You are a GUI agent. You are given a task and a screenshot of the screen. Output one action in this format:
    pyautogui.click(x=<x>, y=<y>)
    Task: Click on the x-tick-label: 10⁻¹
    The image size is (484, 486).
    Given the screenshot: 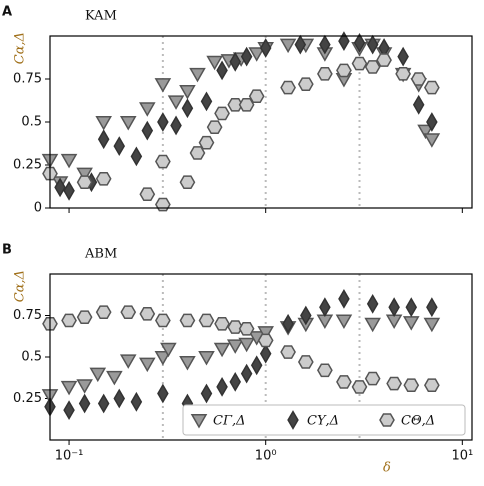 What is the action you would take?
    pyautogui.click(x=69, y=456)
    